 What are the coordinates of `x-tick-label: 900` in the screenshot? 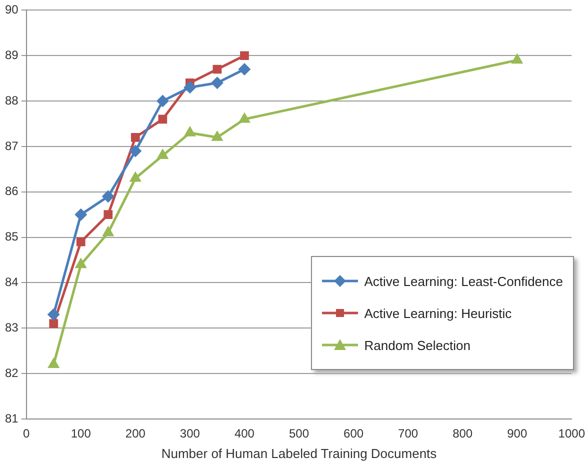 It's located at (517, 433).